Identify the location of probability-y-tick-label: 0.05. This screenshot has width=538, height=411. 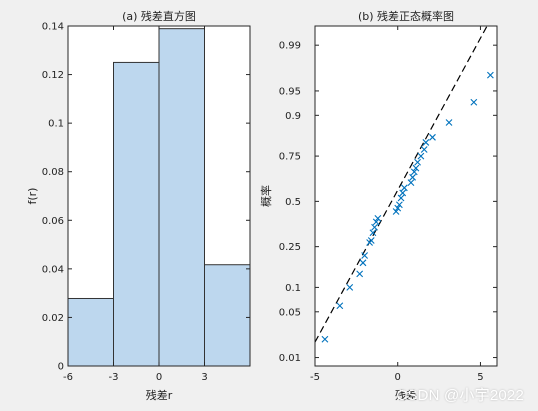
(290, 312).